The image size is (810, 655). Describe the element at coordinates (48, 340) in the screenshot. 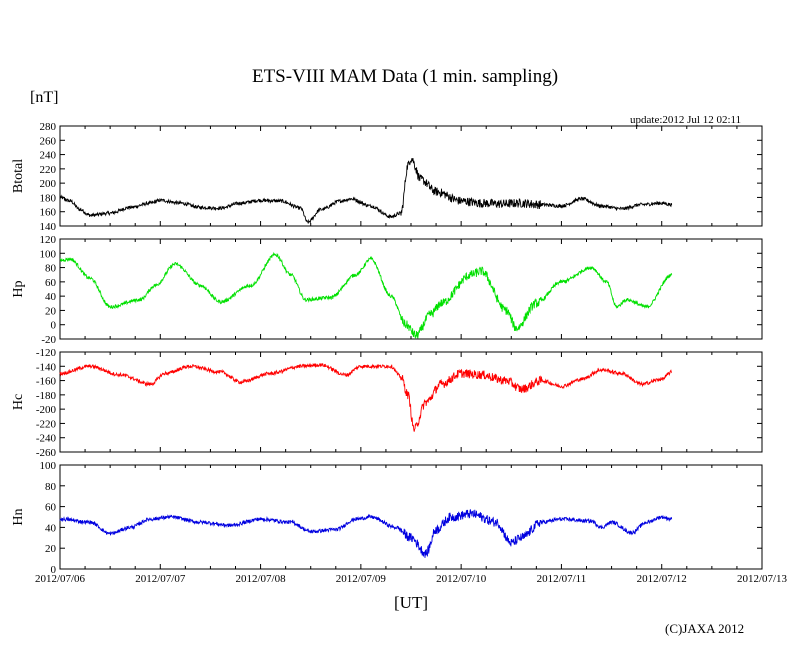

I see `ytick-label-hp: -20` at that location.